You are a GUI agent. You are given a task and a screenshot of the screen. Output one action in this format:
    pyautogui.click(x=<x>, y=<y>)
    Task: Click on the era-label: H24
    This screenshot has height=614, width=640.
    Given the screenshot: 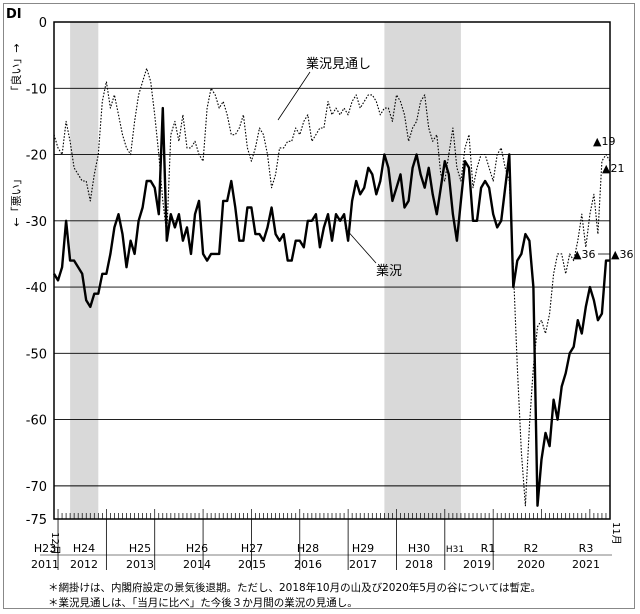 What is the action you would take?
    pyautogui.click(x=84, y=548)
    